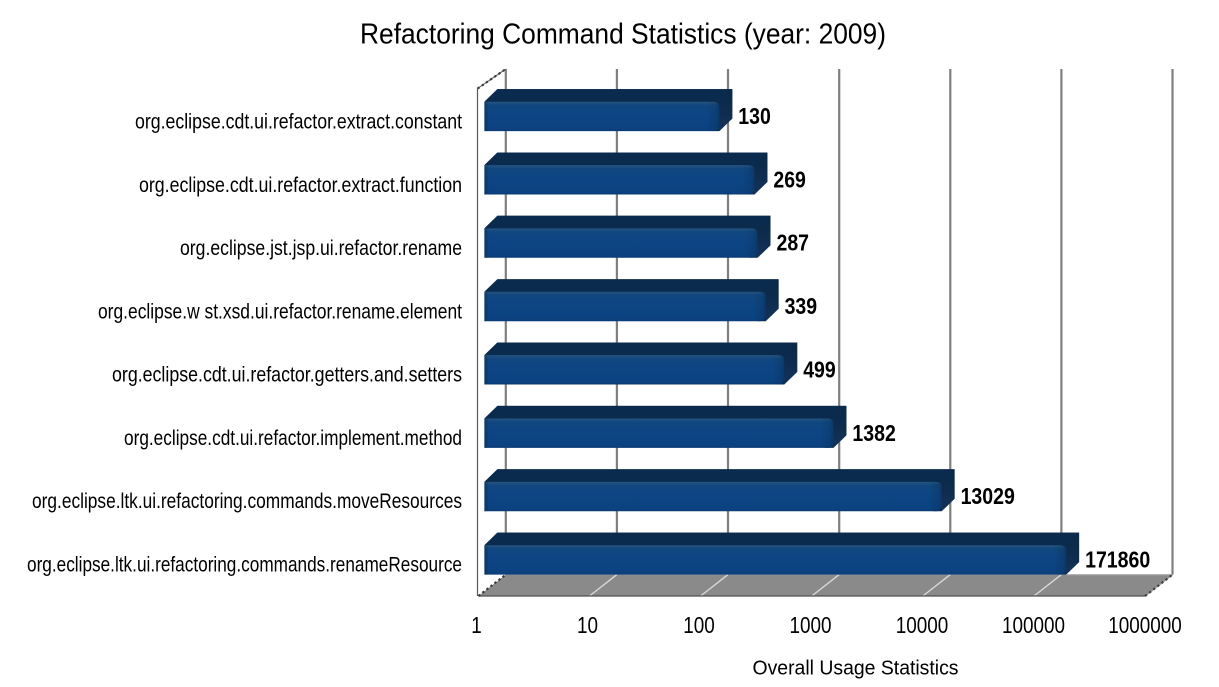  I want to click on svg-text: 100, so click(699, 625).